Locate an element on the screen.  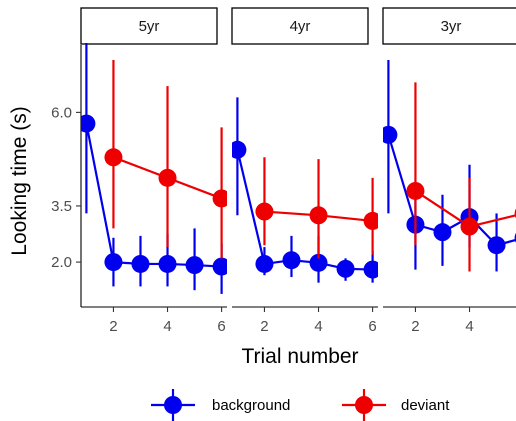
y-tick-label: 3.5 is located at coordinates (61, 206).